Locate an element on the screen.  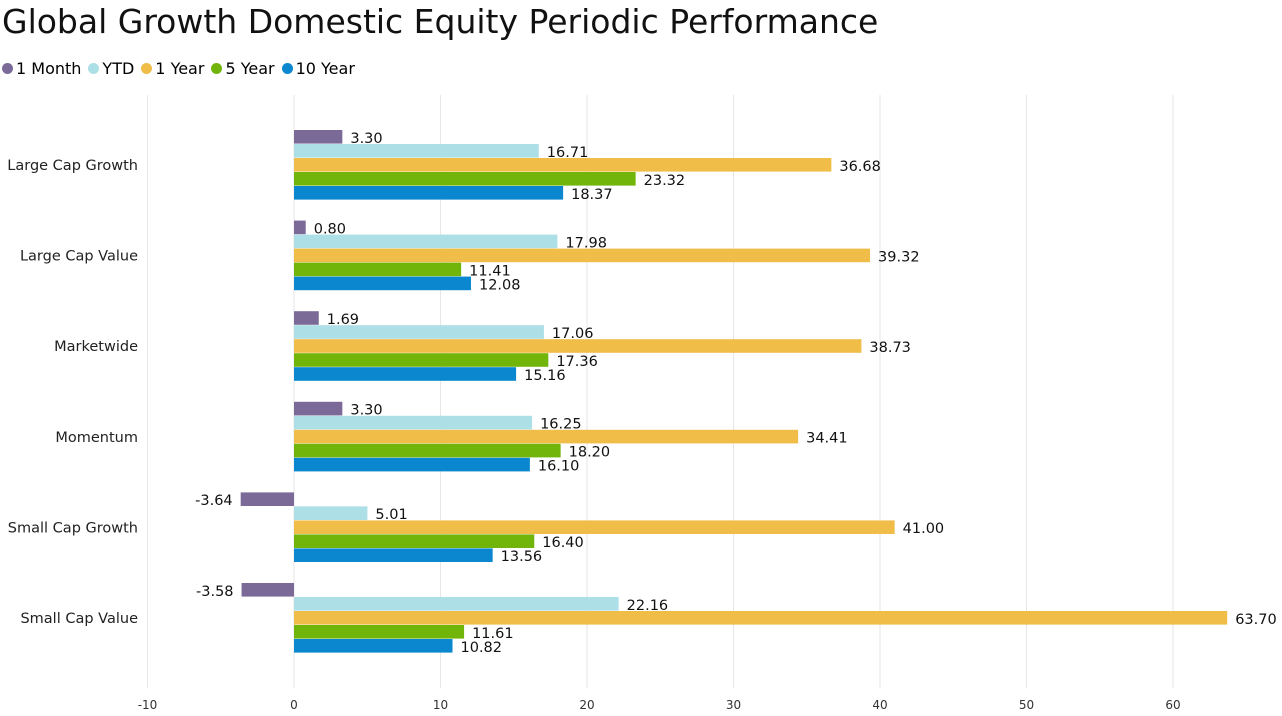
legend: 1 Month YTD 1 Year 5 Year 10 Year is located at coordinates (182, 68).